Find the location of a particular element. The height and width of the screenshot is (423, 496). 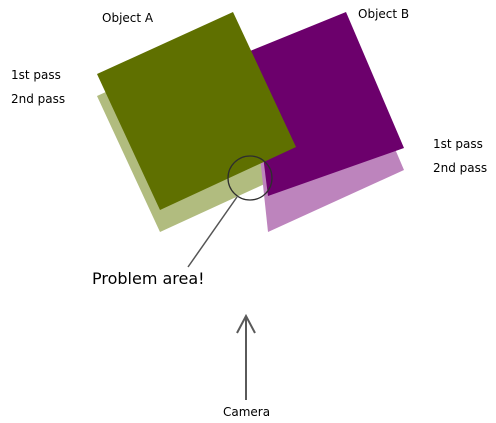

problem-area-pointer is located at coordinates (212, 232).